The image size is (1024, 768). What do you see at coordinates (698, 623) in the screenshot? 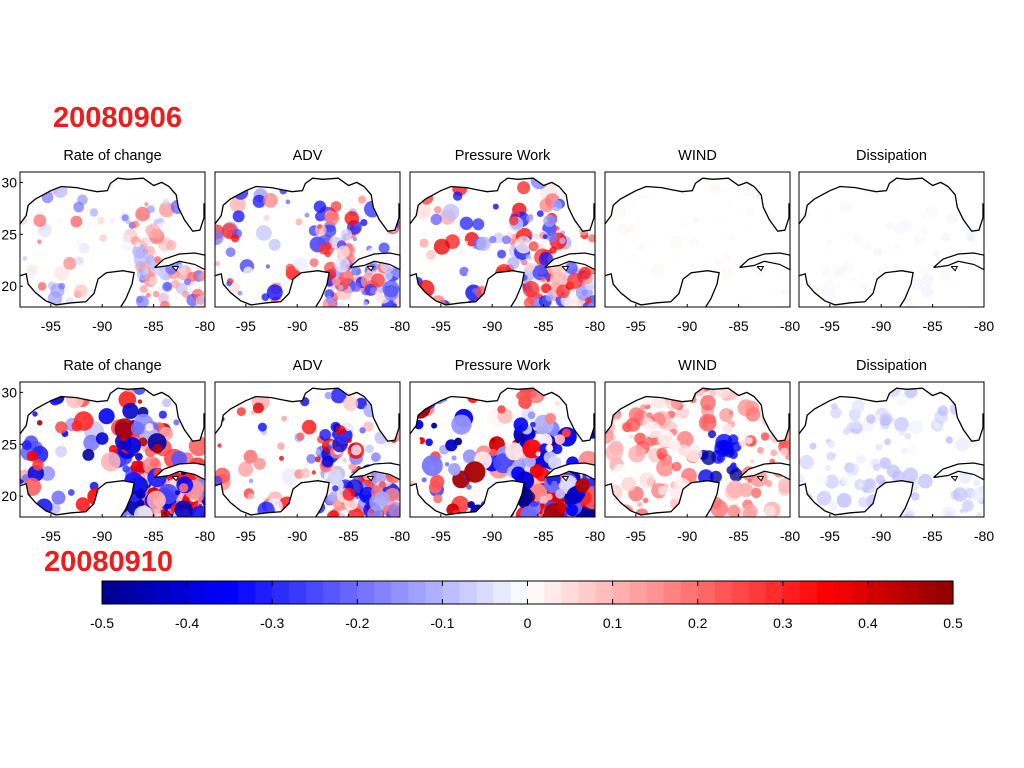
I see `colorbar-tick-label: 0.2` at bounding box center [698, 623].